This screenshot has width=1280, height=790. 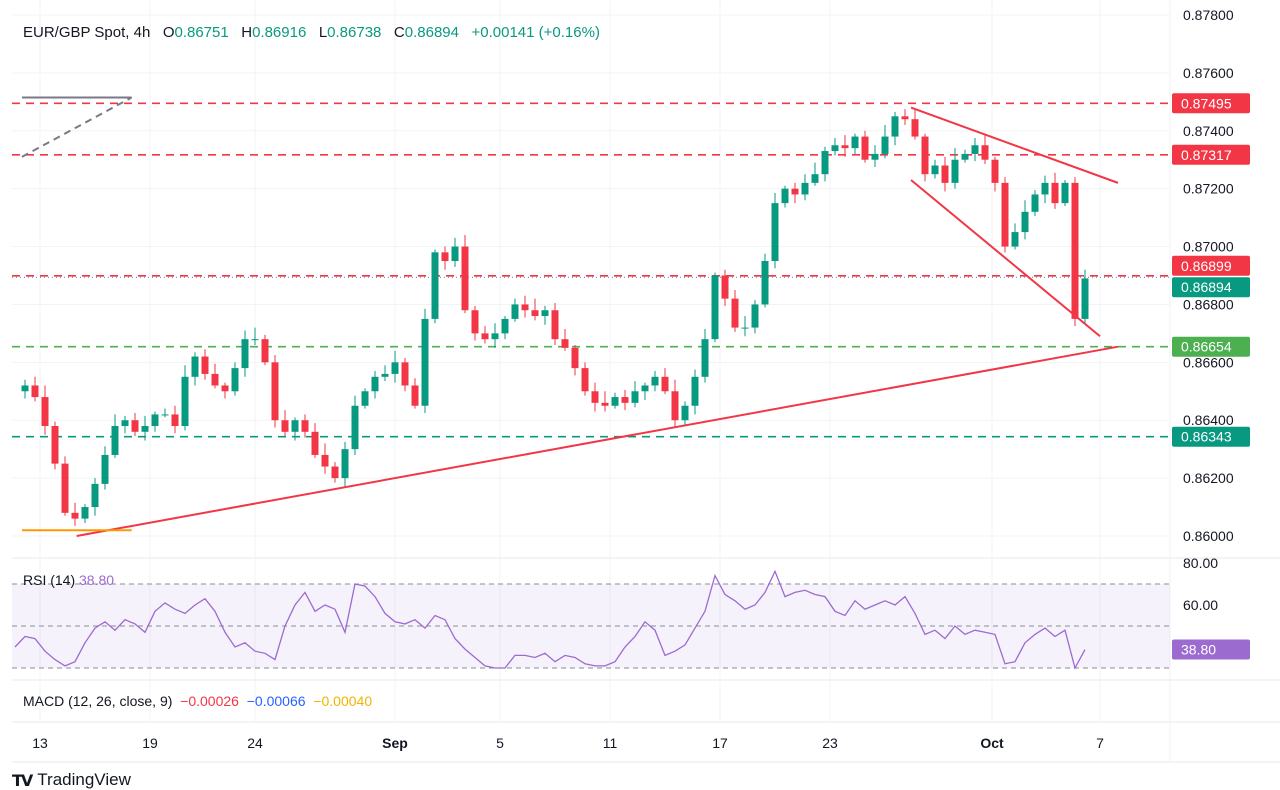 I want to click on high-label: H, so click(x=247, y=32).